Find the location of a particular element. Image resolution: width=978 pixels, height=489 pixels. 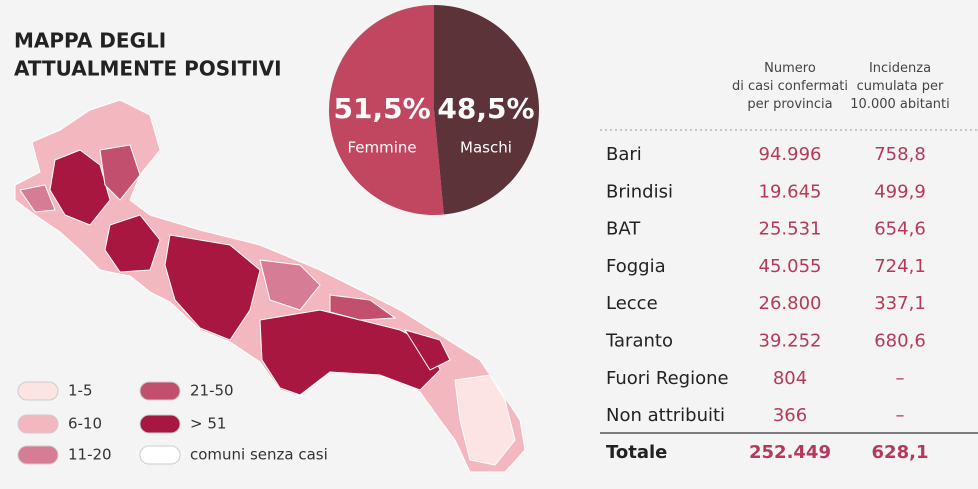

legend-label: 21-50 is located at coordinates (212, 391).